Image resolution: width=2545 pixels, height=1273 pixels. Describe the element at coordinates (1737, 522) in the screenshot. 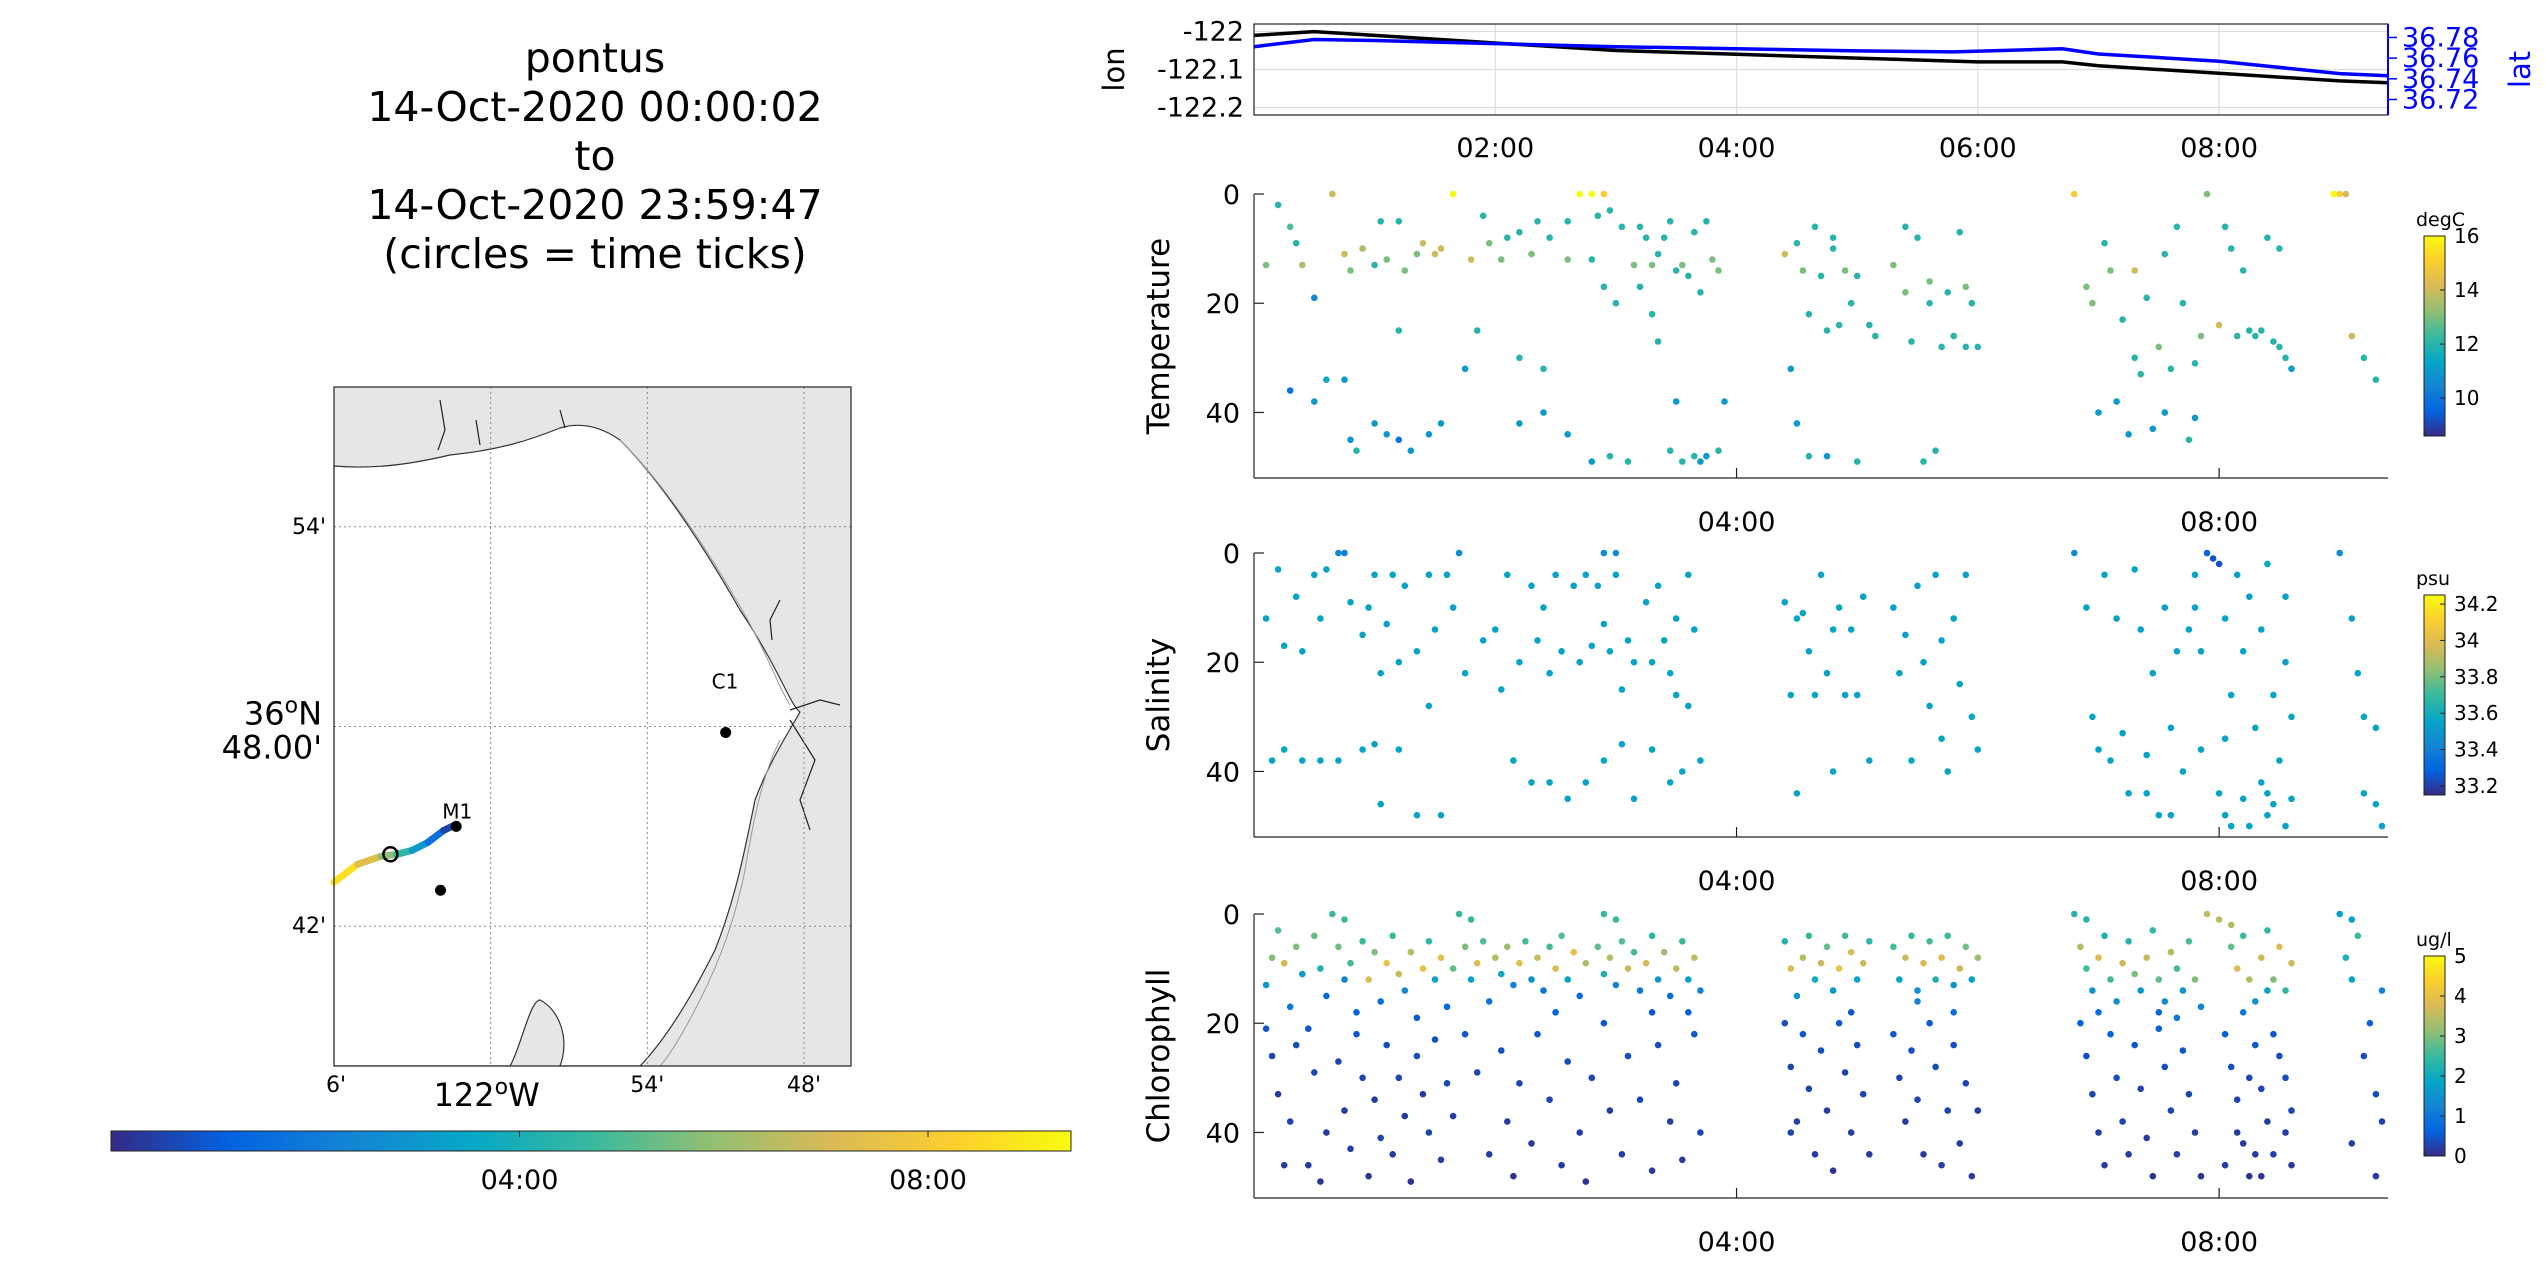

I see `temperature-xtick-label: 04:00` at that location.